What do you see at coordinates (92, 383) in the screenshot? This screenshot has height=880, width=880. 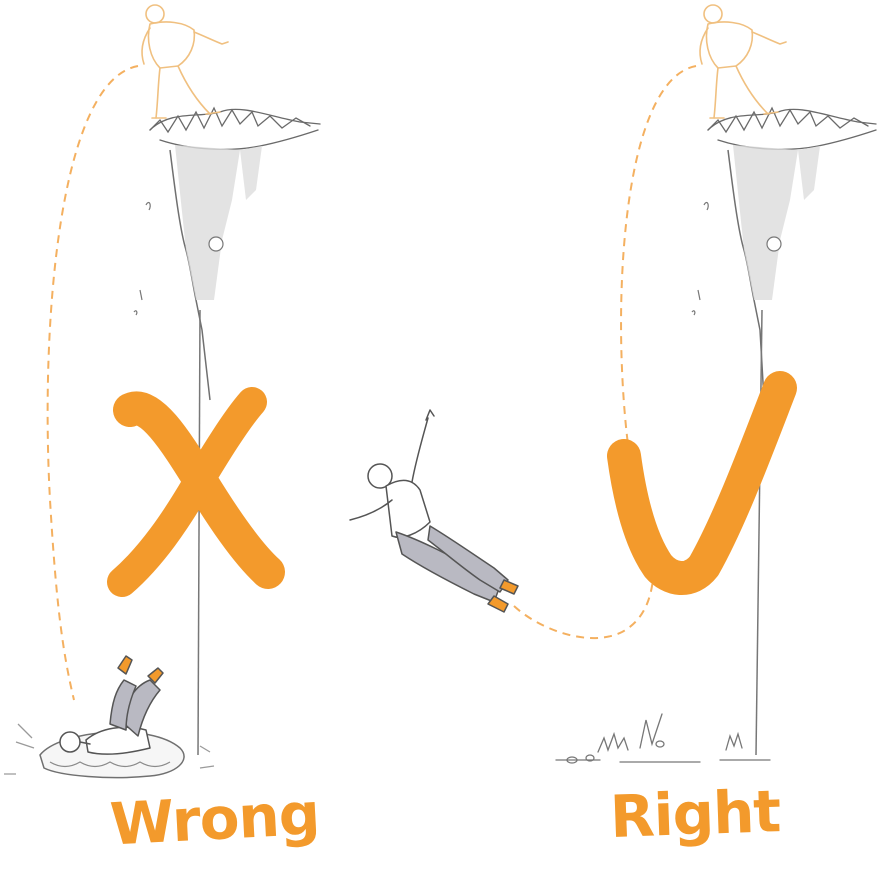 I see `fall-trajectory-left` at bounding box center [92, 383].